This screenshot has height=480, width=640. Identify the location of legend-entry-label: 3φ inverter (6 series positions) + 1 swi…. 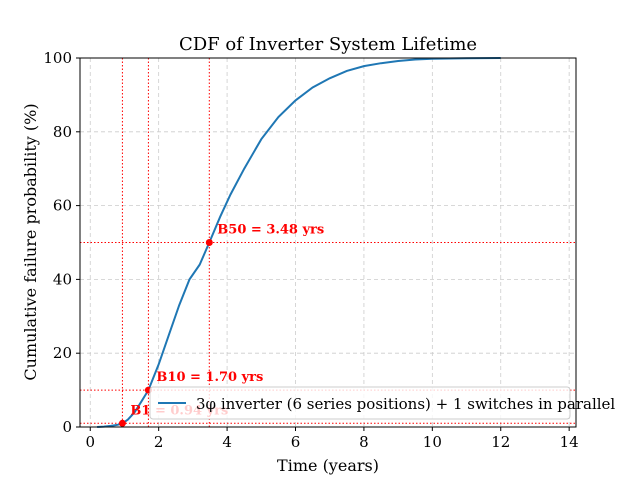
(405, 404).